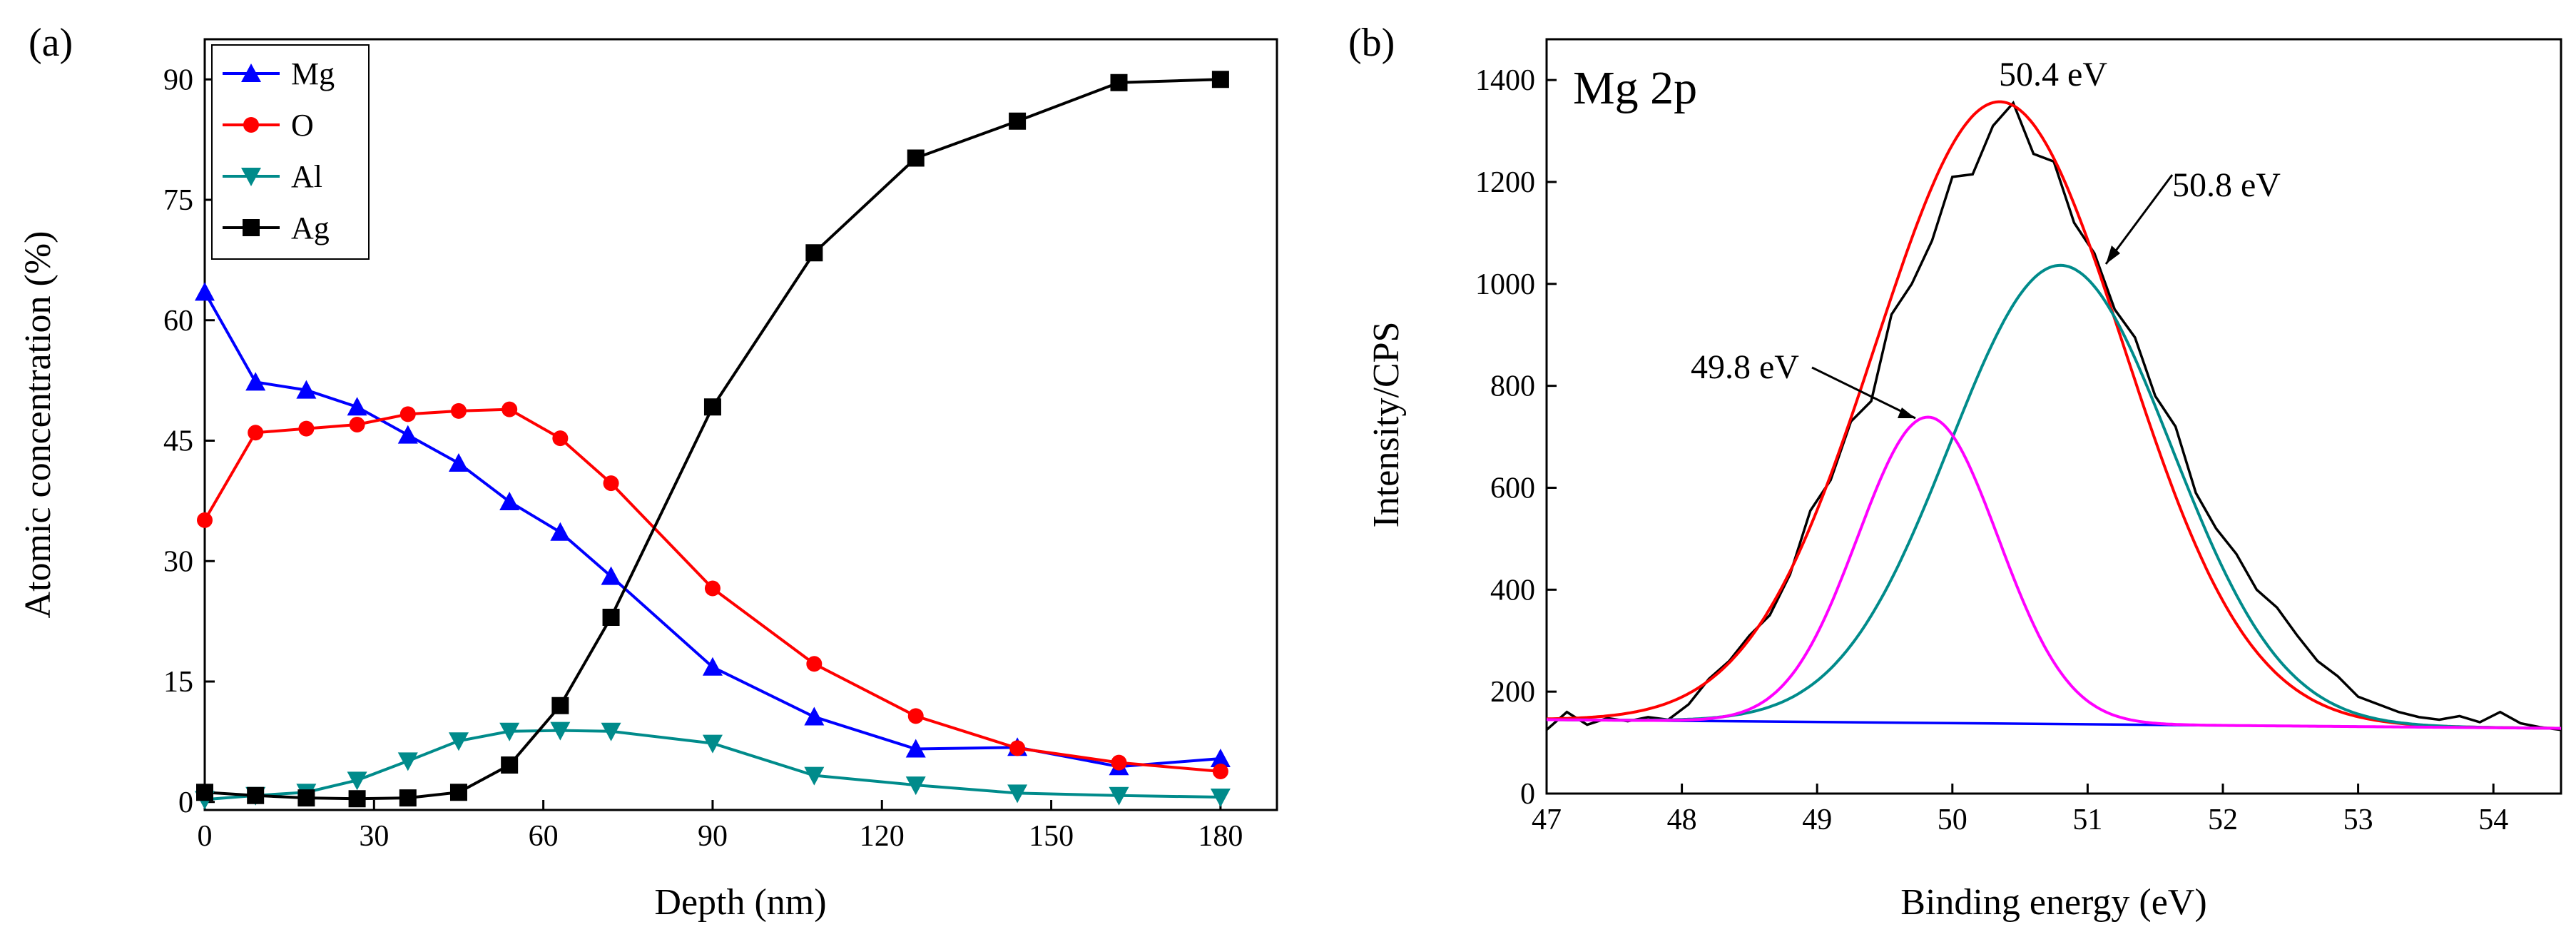 This screenshot has width=2576, height=942. I want to click on legend-marker-al, so click(251, 177).